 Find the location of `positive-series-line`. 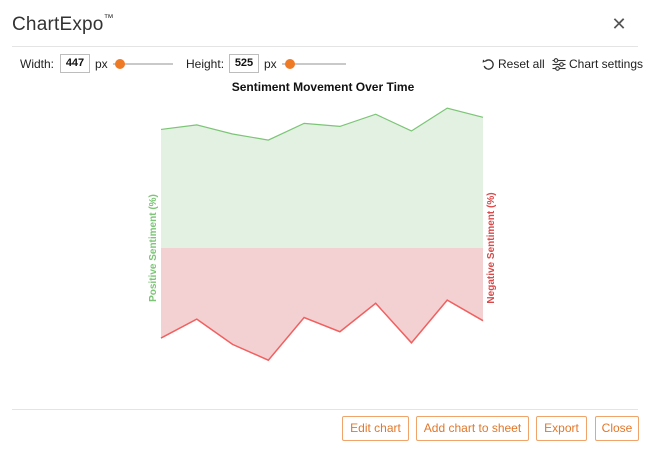

positive-series-line is located at coordinates (322, 124).